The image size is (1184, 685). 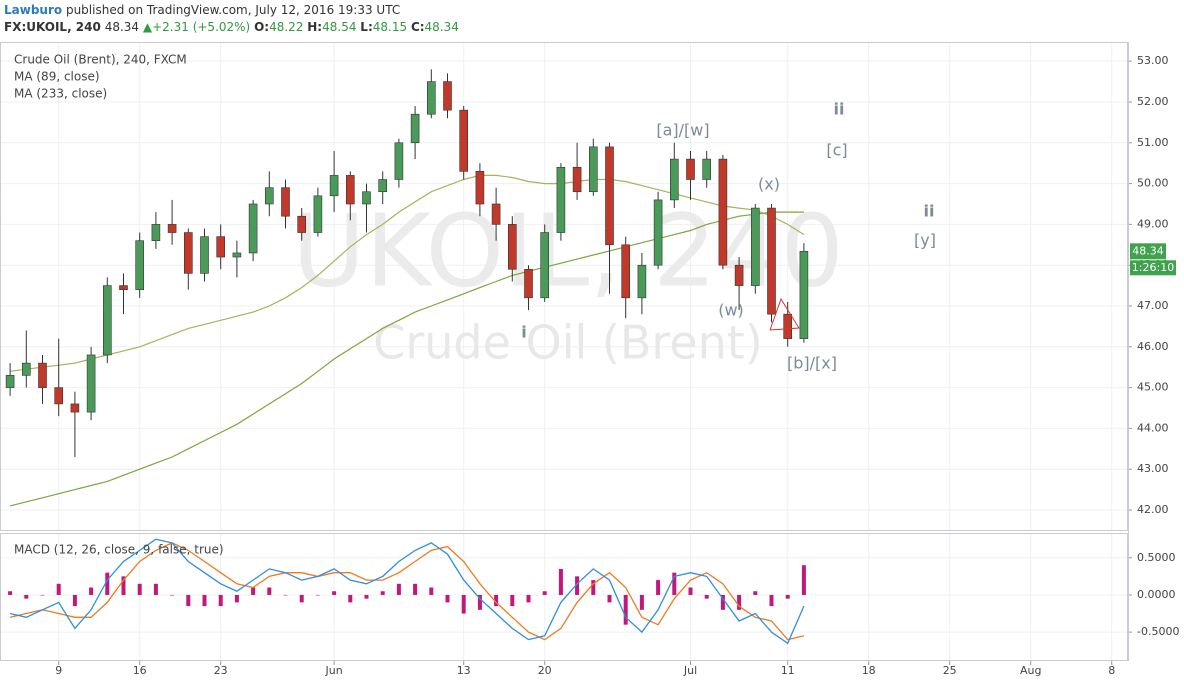 What do you see at coordinates (286, 27) in the screenshot?
I see `open: 48.22` at bounding box center [286, 27].